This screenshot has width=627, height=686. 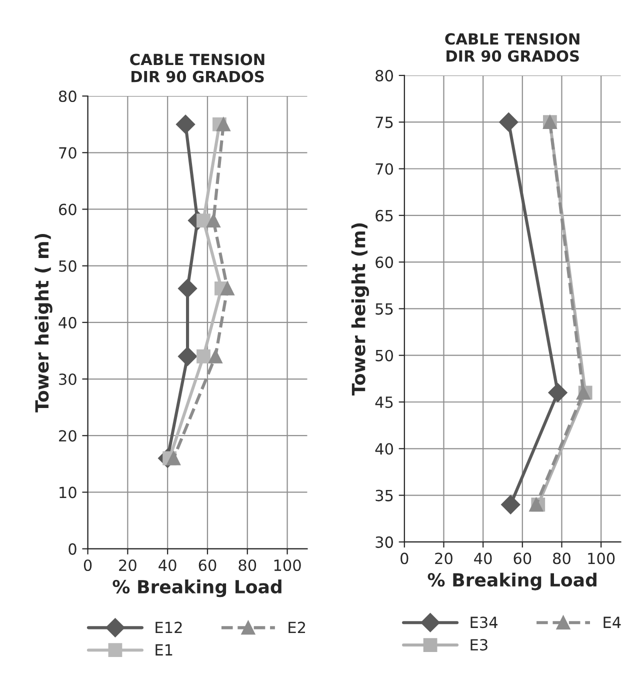 I want to click on legend-label: E4, so click(x=612, y=622).